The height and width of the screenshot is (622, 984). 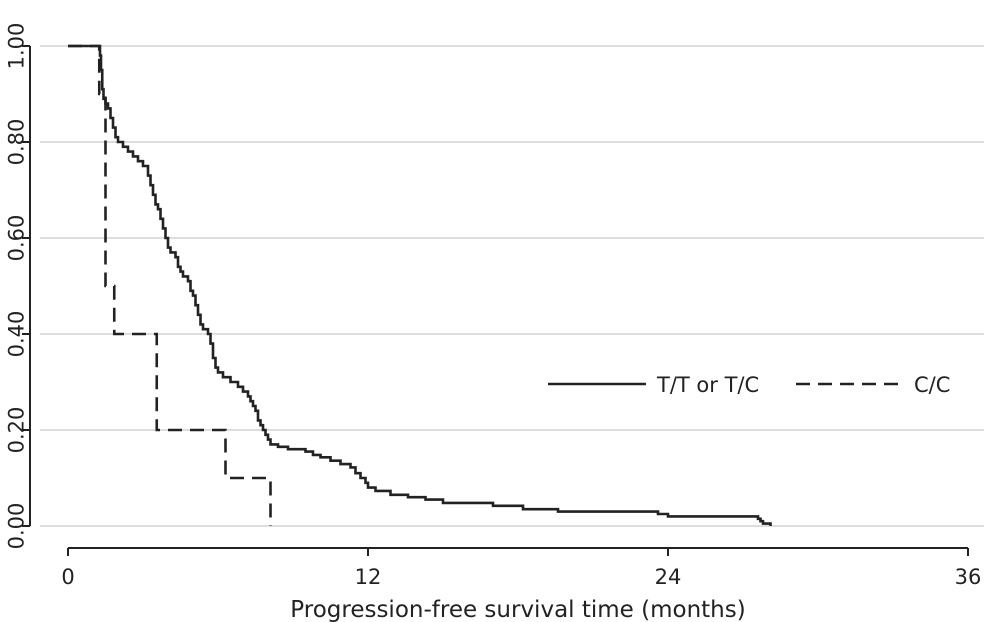 What do you see at coordinates (16, 526) in the screenshot?
I see `y-tick-label: 0.00` at bounding box center [16, 526].